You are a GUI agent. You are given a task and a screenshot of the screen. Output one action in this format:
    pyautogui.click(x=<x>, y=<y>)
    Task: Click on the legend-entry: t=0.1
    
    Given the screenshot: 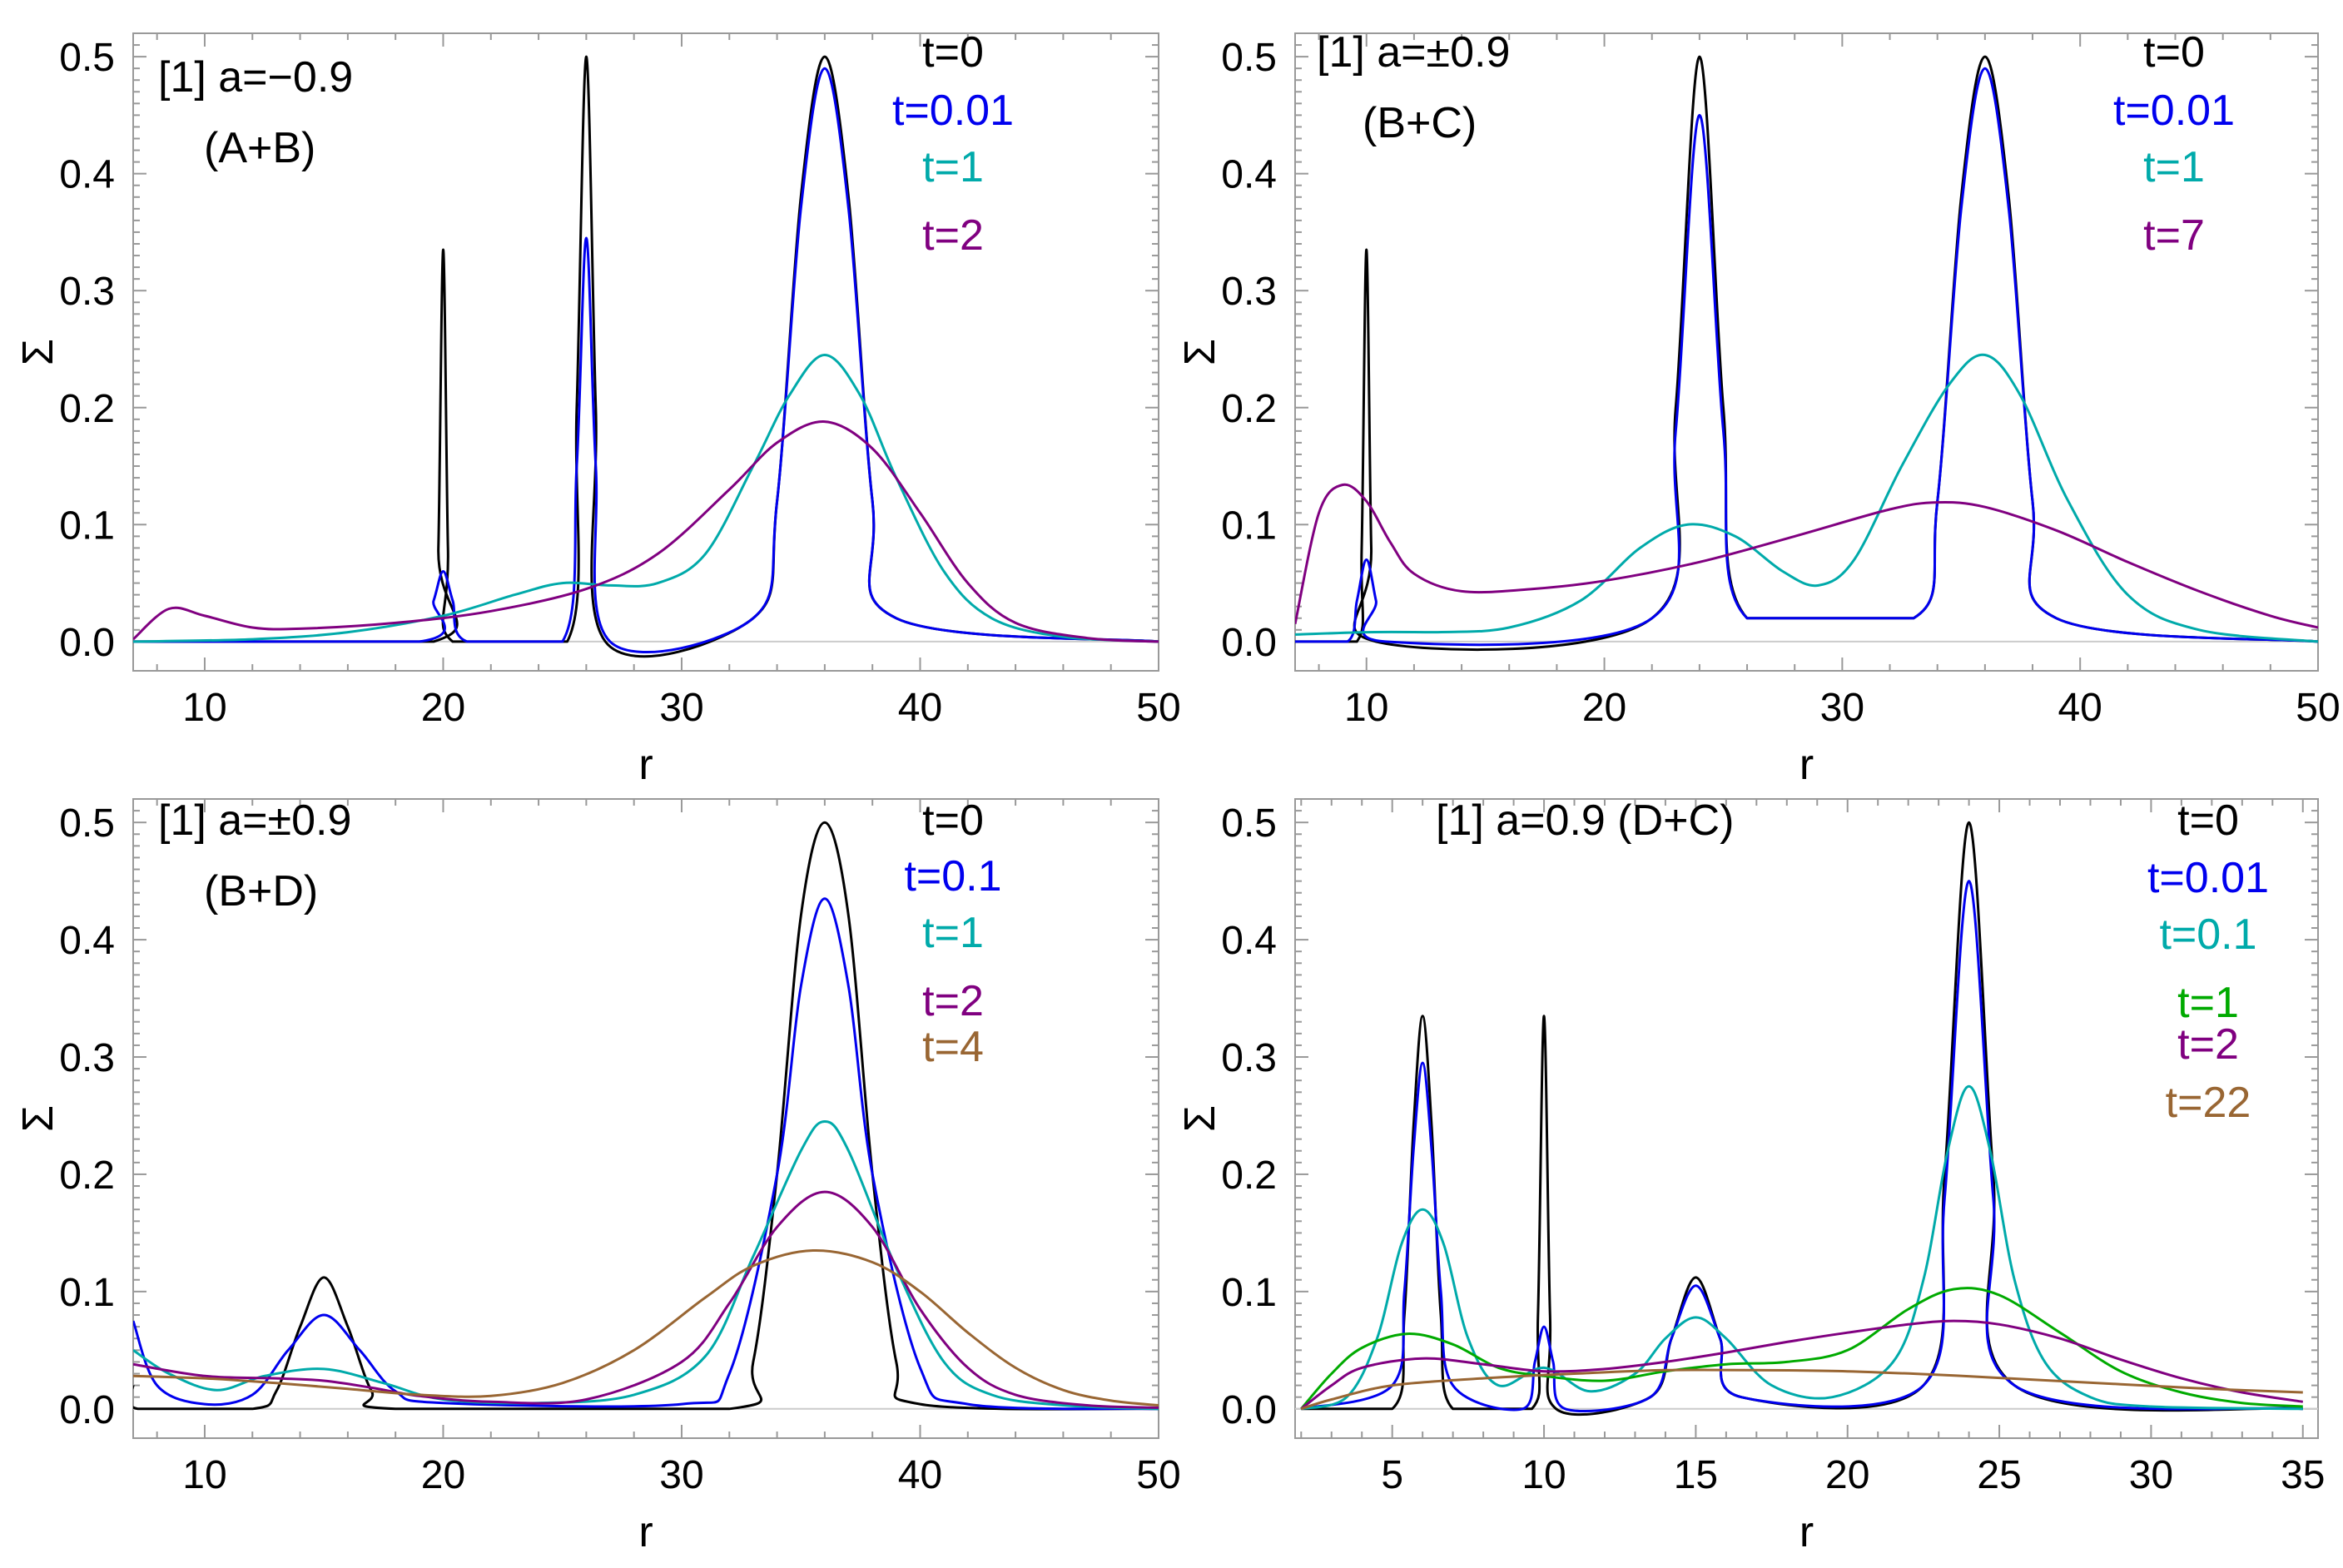 What is the action you would take?
    pyautogui.click(x=2207, y=935)
    